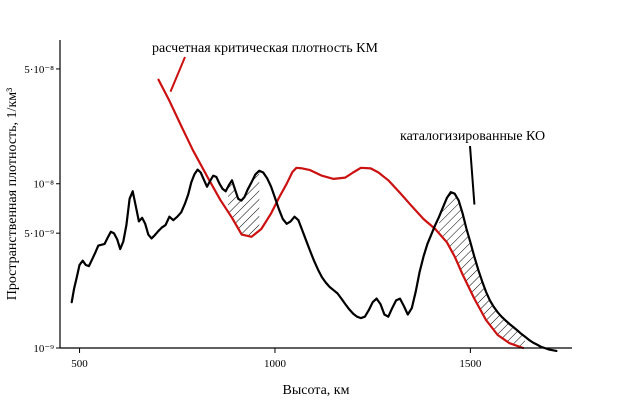 The width and height of the screenshot is (620, 412). What do you see at coordinates (316, 390) in the screenshot?
I see `x-axis-title: Высота, км` at bounding box center [316, 390].